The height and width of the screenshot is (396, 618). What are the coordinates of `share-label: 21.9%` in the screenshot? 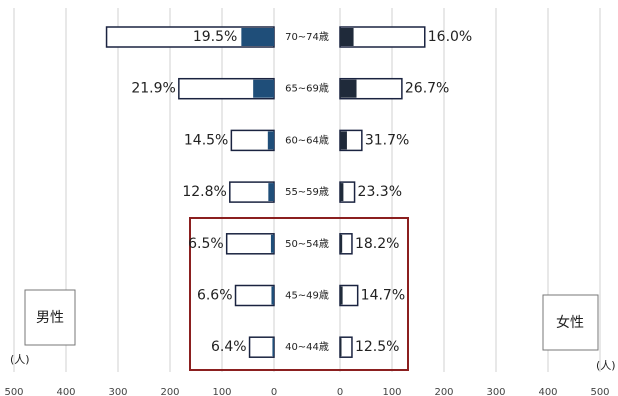 It's located at (153, 89).